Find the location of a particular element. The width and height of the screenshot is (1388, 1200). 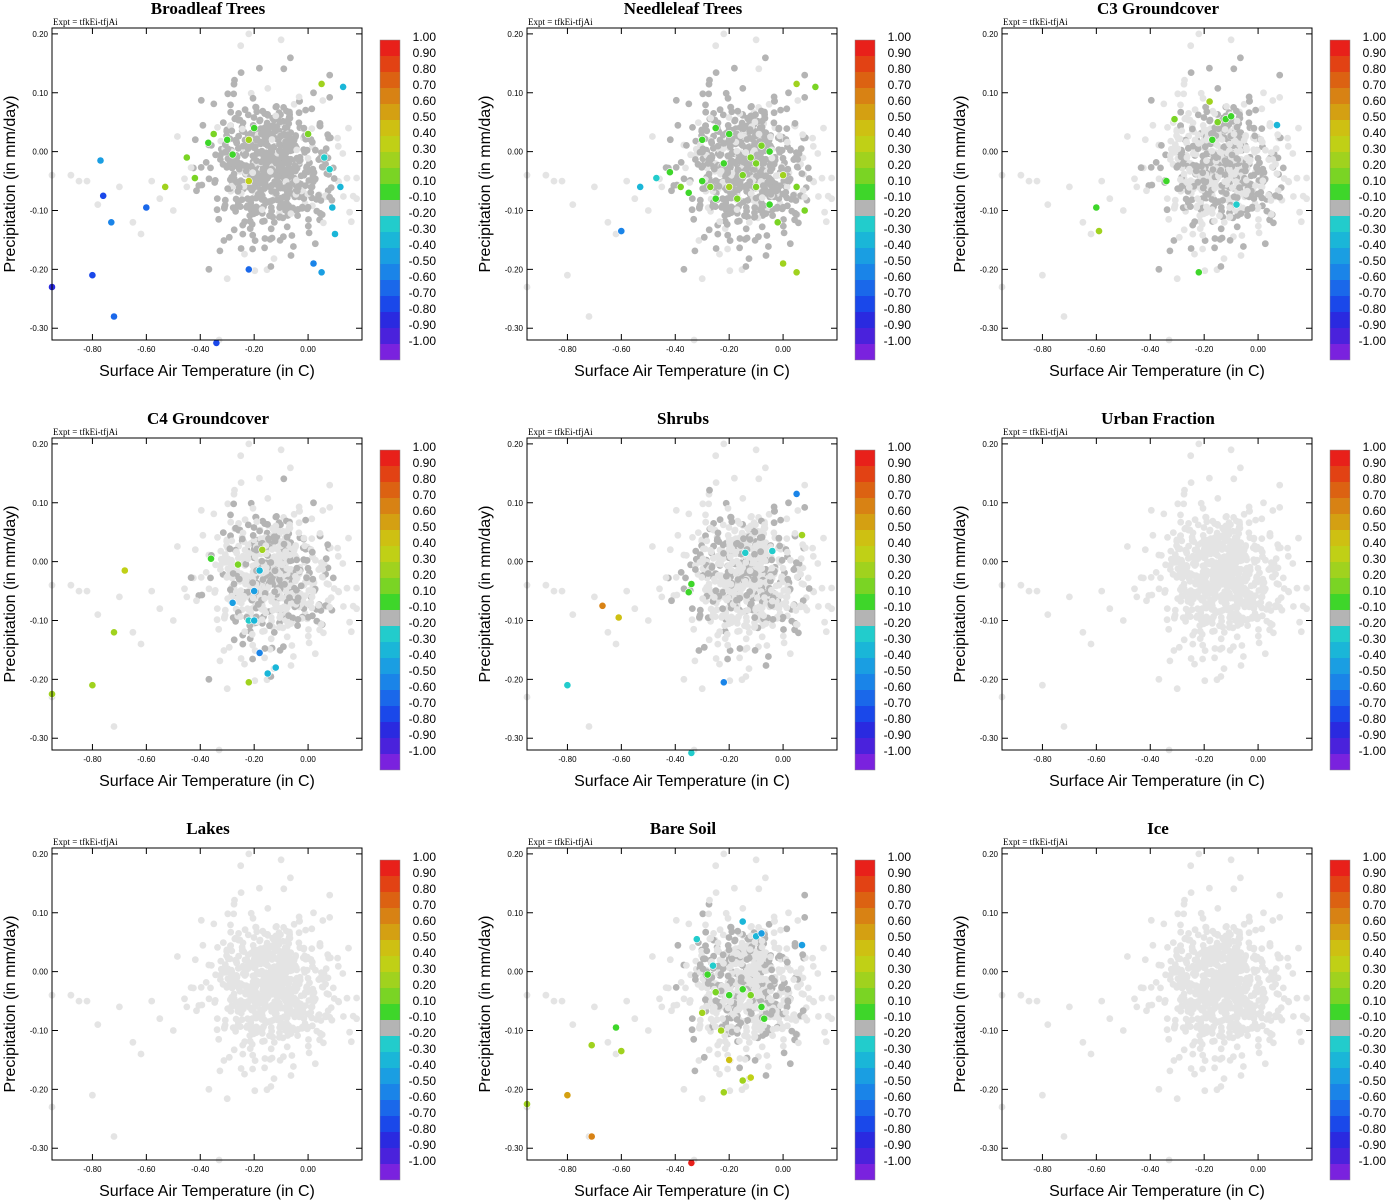

colorbar-label: -0.50 is located at coordinates (898, 261).